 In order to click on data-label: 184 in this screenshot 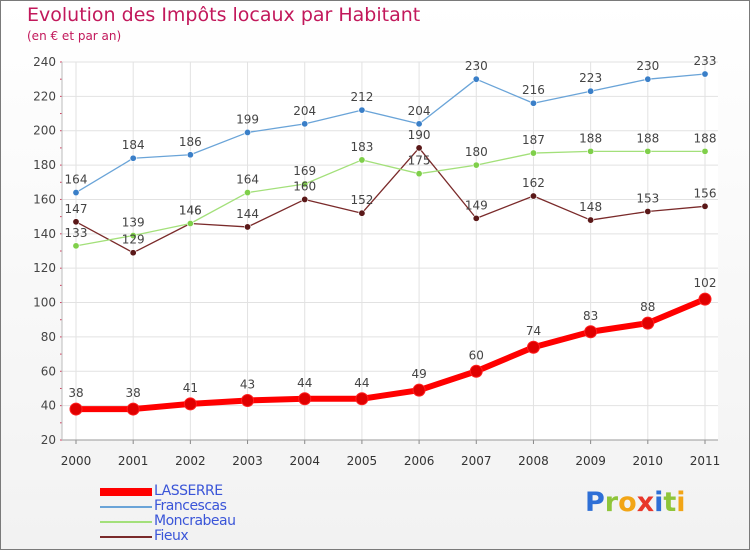, I will do `click(133, 145)`.